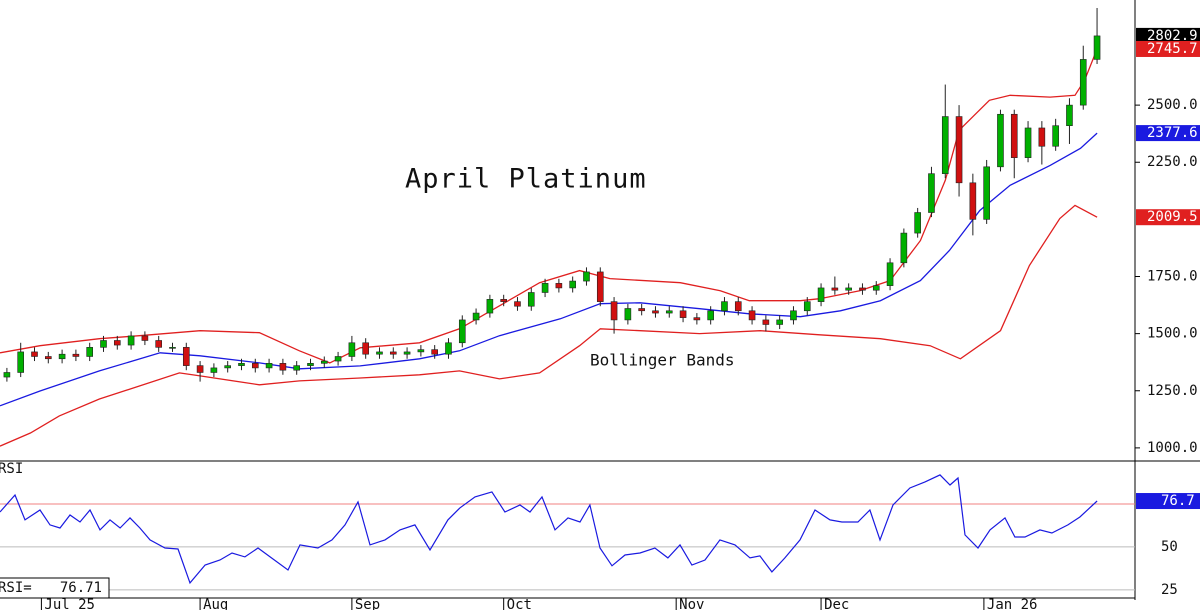  I want to click on x-tick-label: Jul 25, so click(69, 603).